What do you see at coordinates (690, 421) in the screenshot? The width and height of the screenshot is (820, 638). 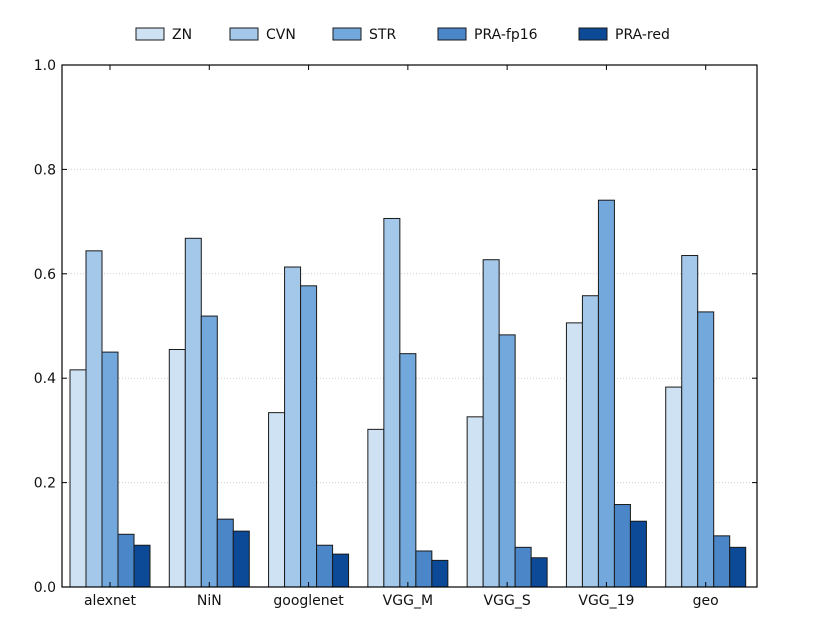 I see `bar-cvn-geo` at bounding box center [690, 421].